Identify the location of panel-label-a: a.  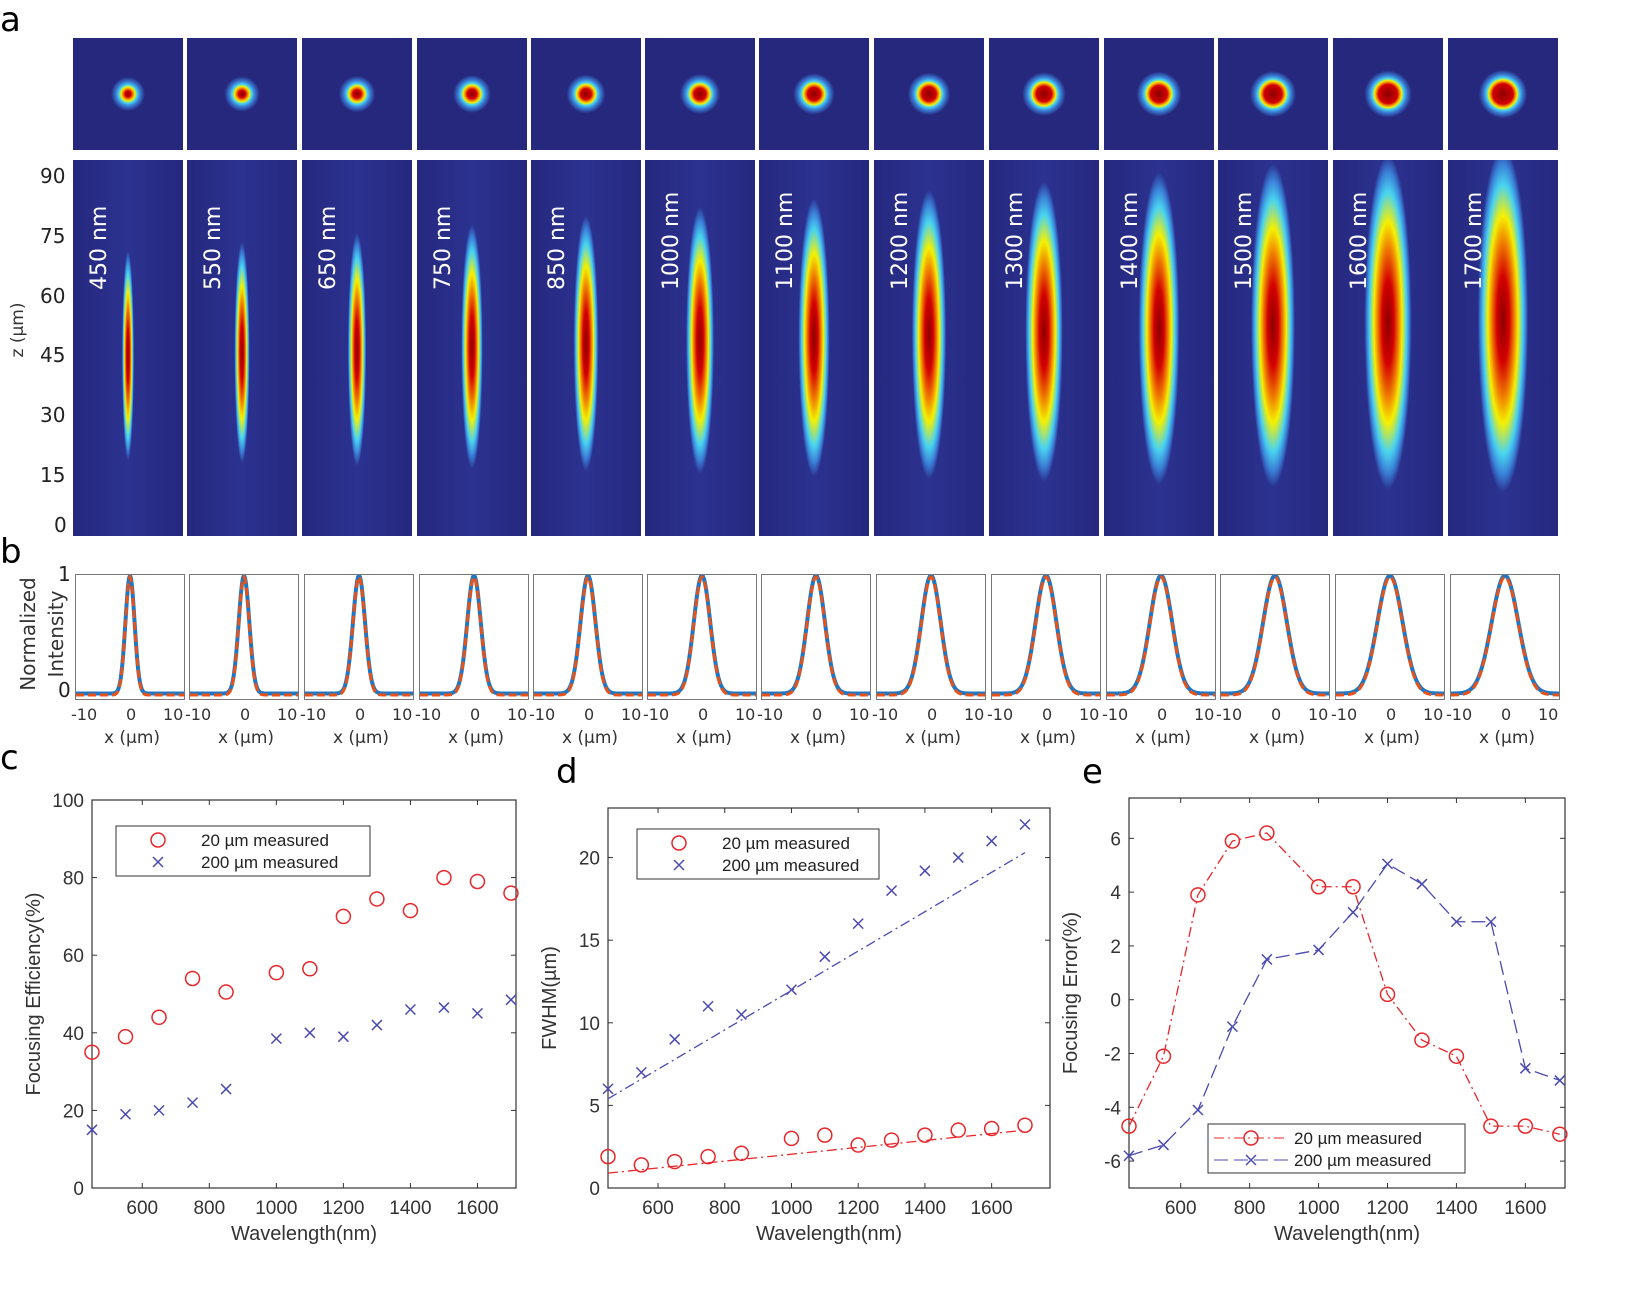
(10, 20).